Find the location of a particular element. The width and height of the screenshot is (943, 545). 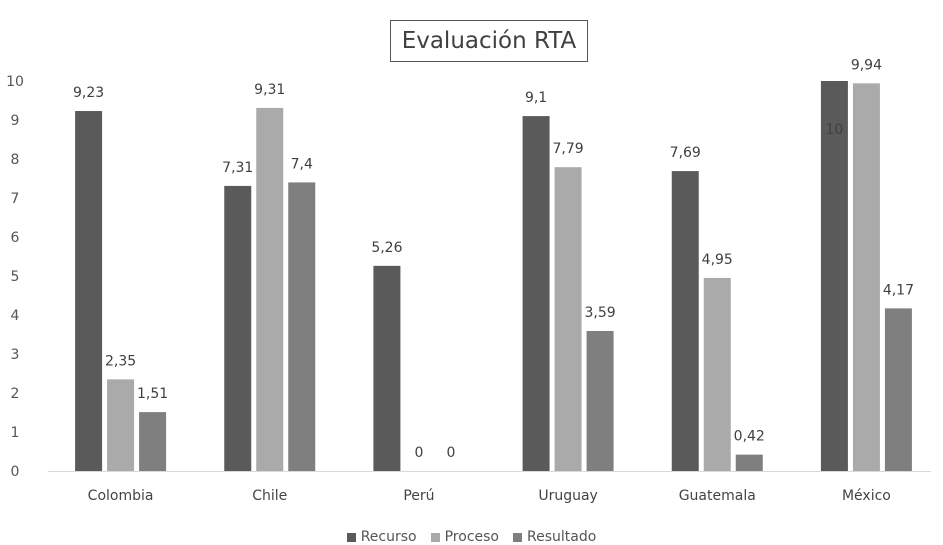

data-label: 9,94 is located at coordinates (866, 65).